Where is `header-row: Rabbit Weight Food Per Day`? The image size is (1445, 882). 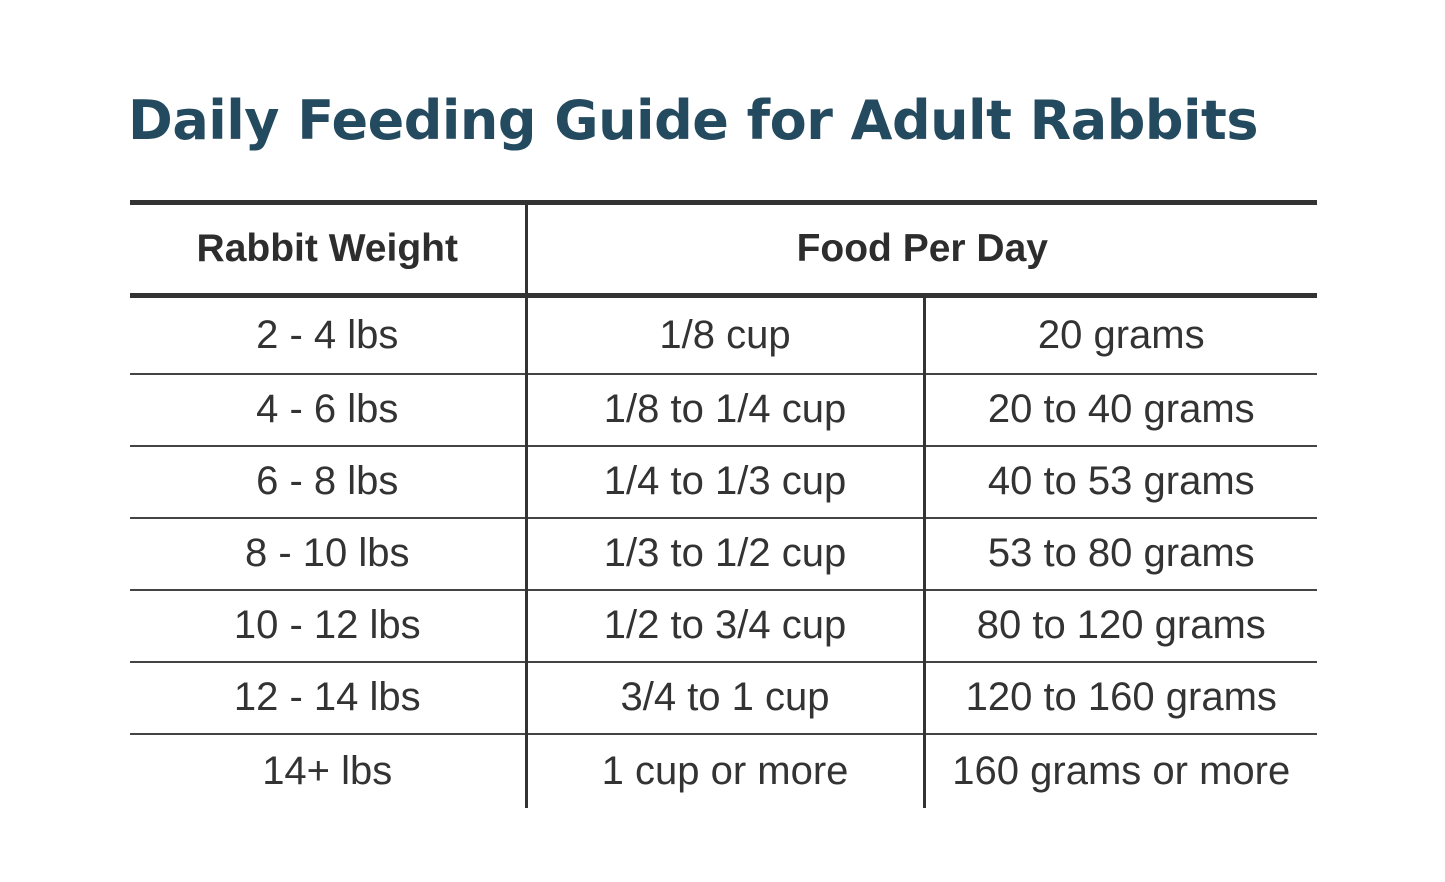
header-row: Rabbit Weight Food Per Day is located at coordinates (724, 249).